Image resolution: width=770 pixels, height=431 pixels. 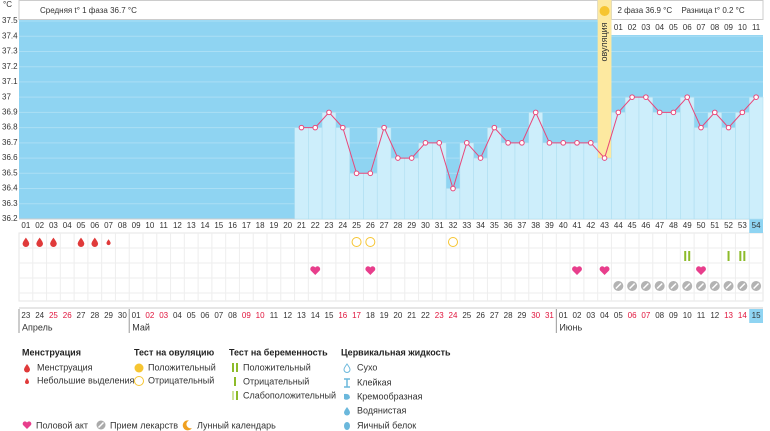 What do you see at coordinates (604, 315) in the screenshot?
I see `date-label: 04` at bounding box center [604, 315].